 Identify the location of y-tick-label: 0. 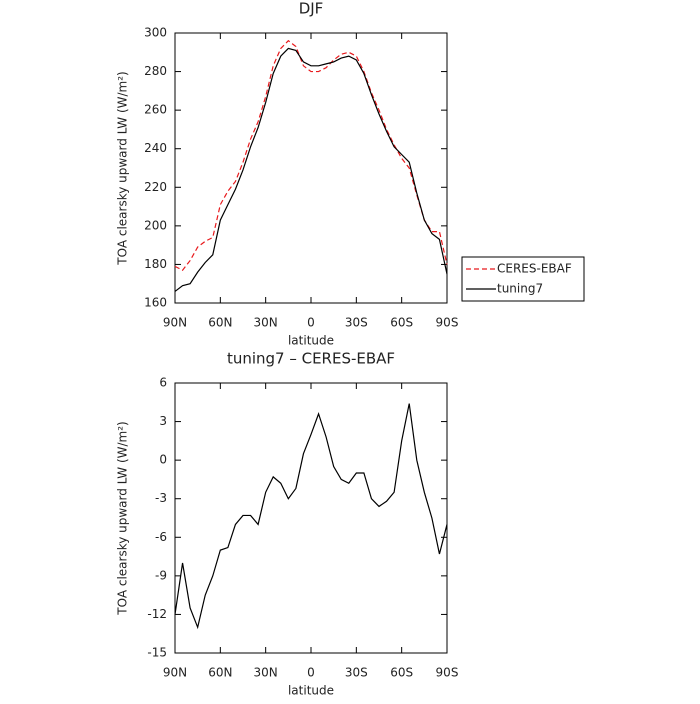
(163, 460).